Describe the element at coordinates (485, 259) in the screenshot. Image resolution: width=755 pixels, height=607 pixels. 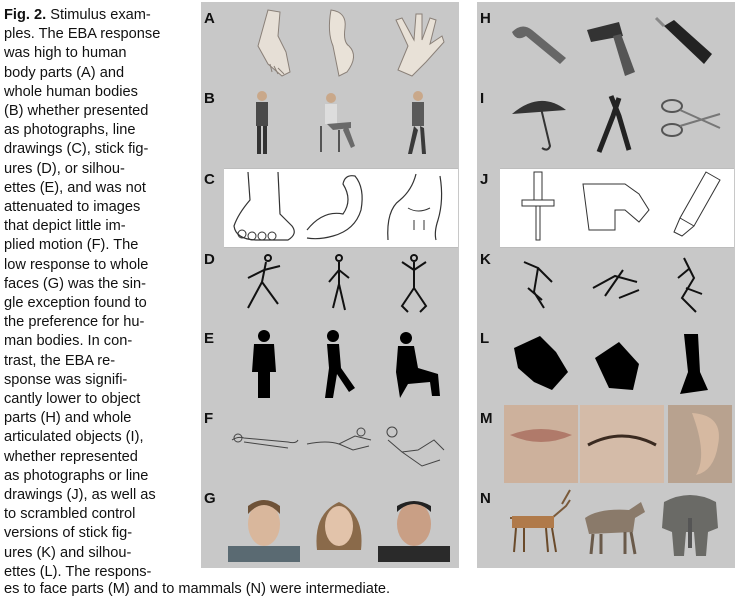
I see `row-label-k: K` at that location.